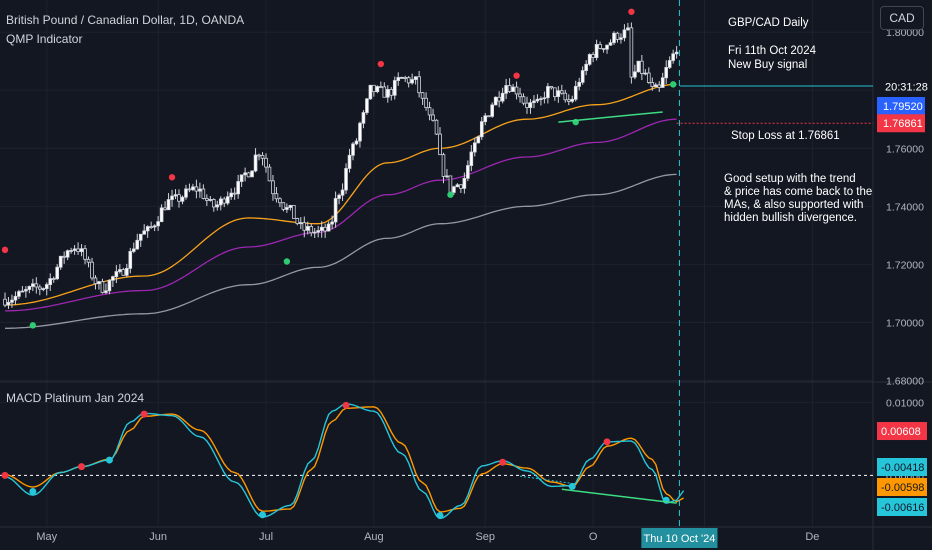 The image size is (932, 550). What do you see at coordinates (905, 149) in the screenshot?
I see `price-tick-label: 1.76000` at bounding box center [905, 149].